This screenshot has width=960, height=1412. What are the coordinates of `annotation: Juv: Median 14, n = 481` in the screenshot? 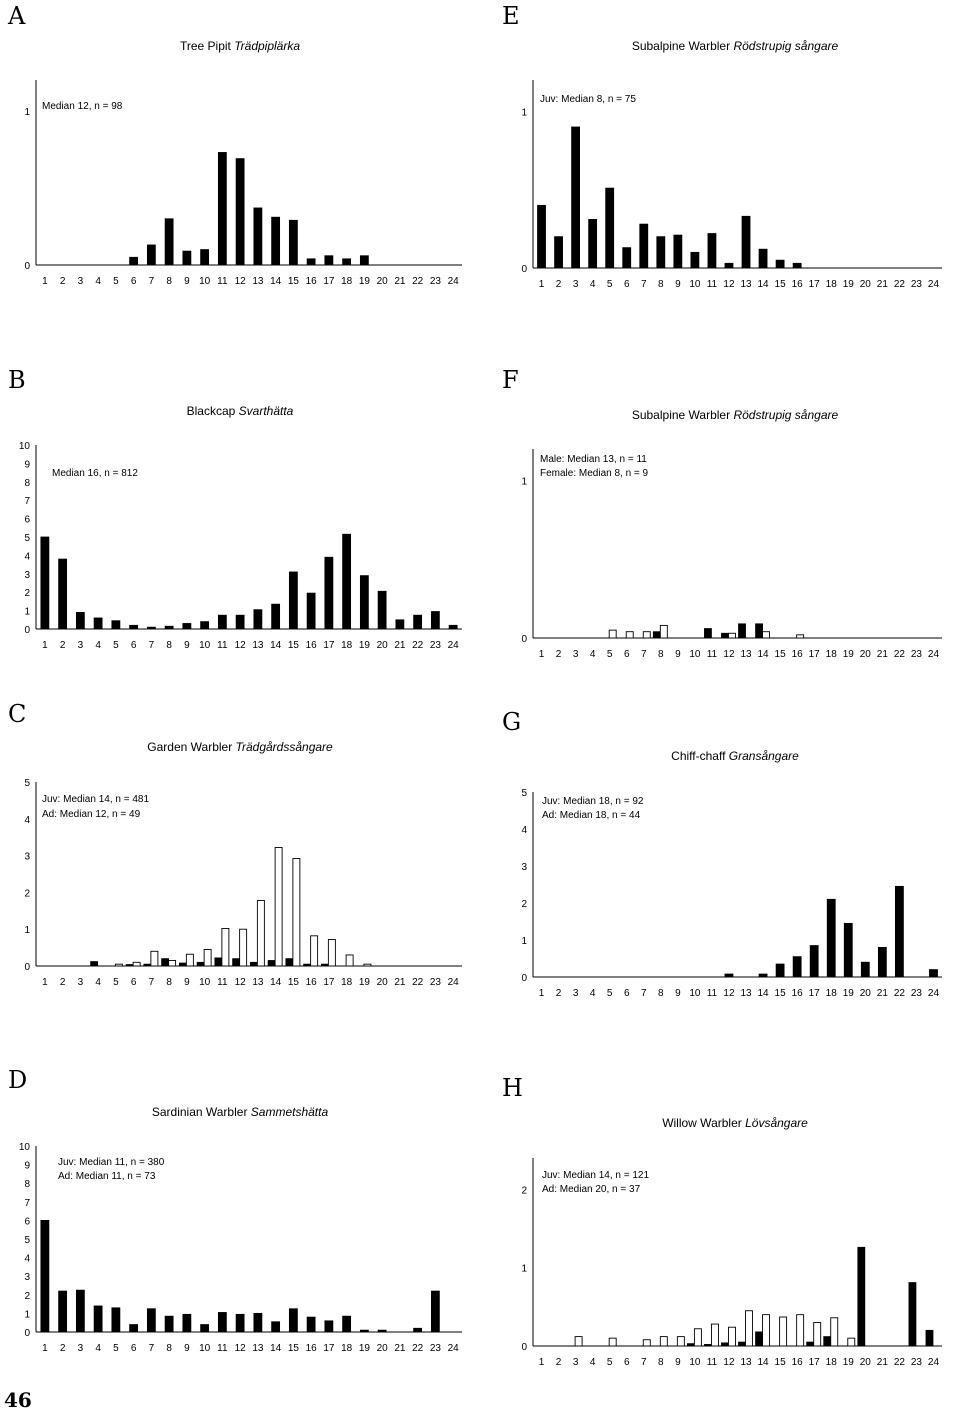 It's located at (95, 799).